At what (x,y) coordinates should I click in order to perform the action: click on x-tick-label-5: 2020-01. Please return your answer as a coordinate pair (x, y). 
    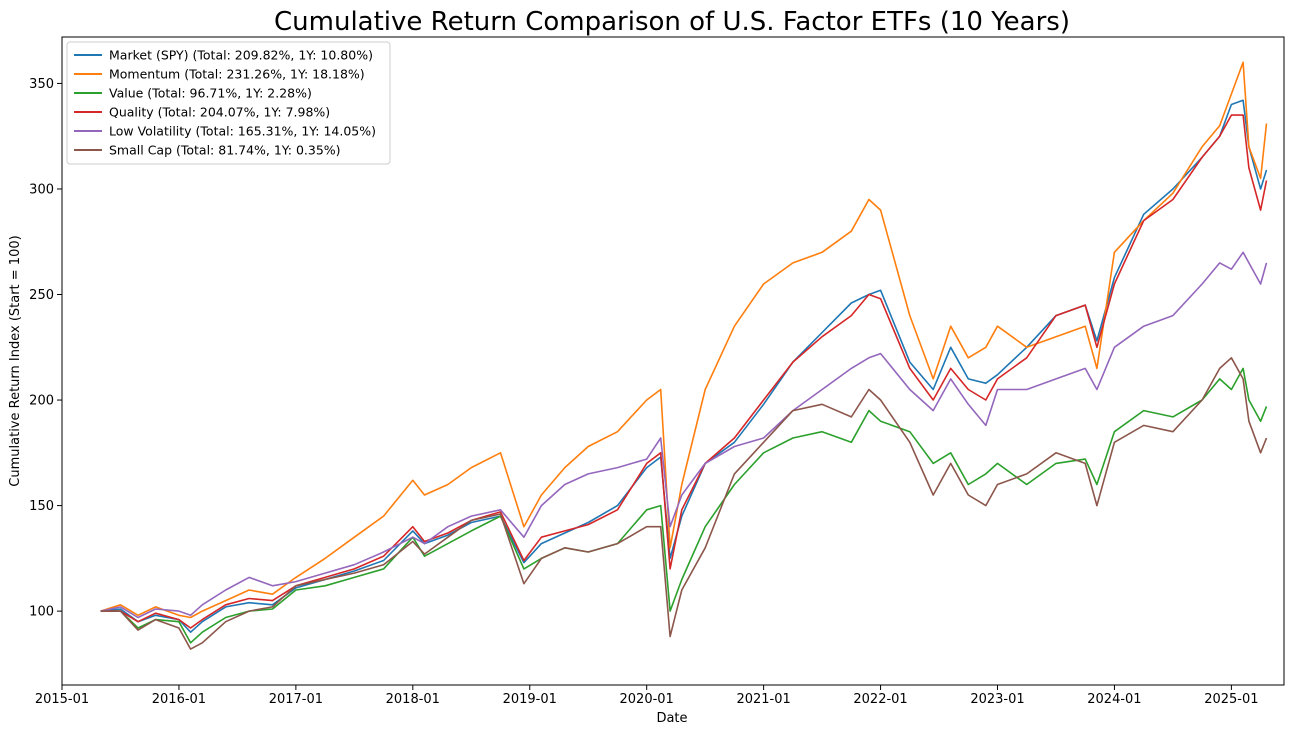
    Looking at the image, I should click on (647, 699).